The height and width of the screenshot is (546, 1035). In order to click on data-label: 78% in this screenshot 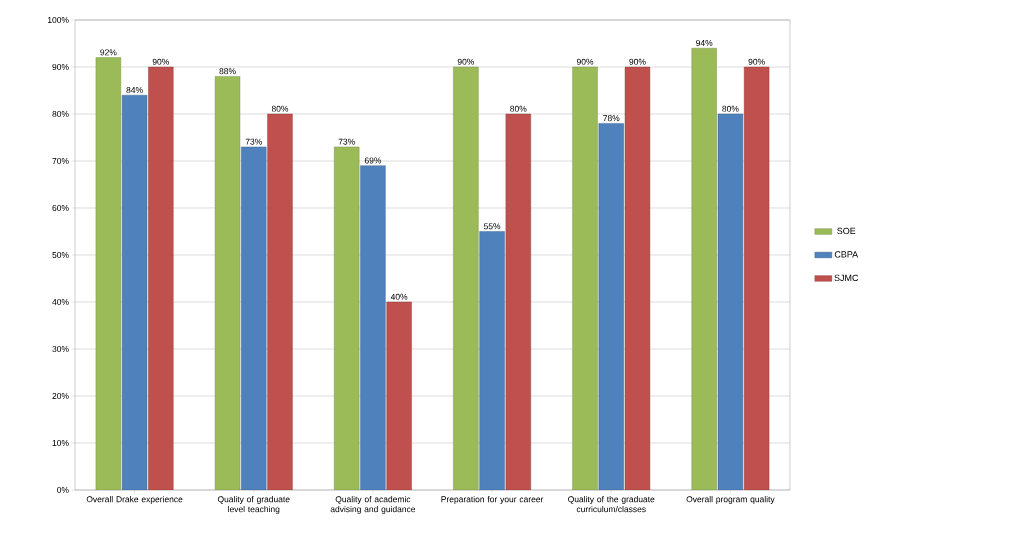, I will do `click(611, 118)`.